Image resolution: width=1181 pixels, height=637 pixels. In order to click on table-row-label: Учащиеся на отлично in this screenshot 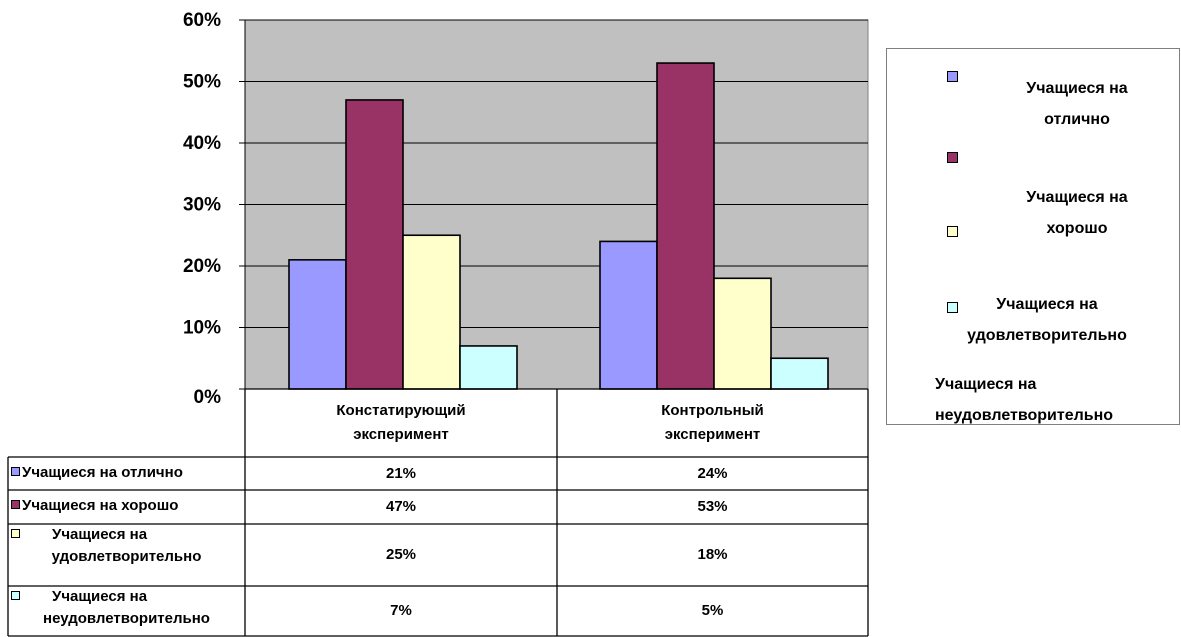, I will do `click(126, 473)`.